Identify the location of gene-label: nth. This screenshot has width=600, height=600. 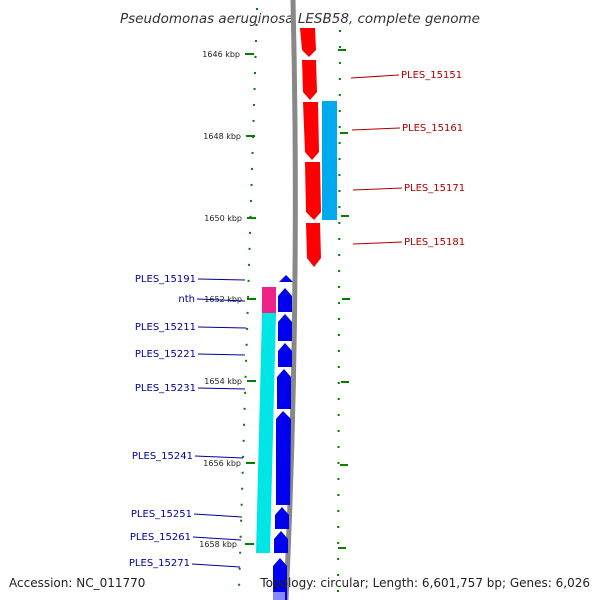
(186, 299).